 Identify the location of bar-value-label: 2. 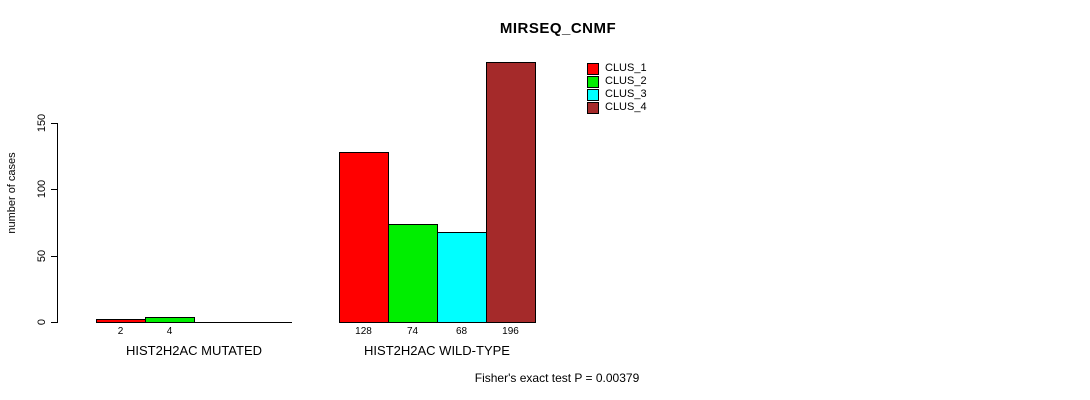
(120, 331).